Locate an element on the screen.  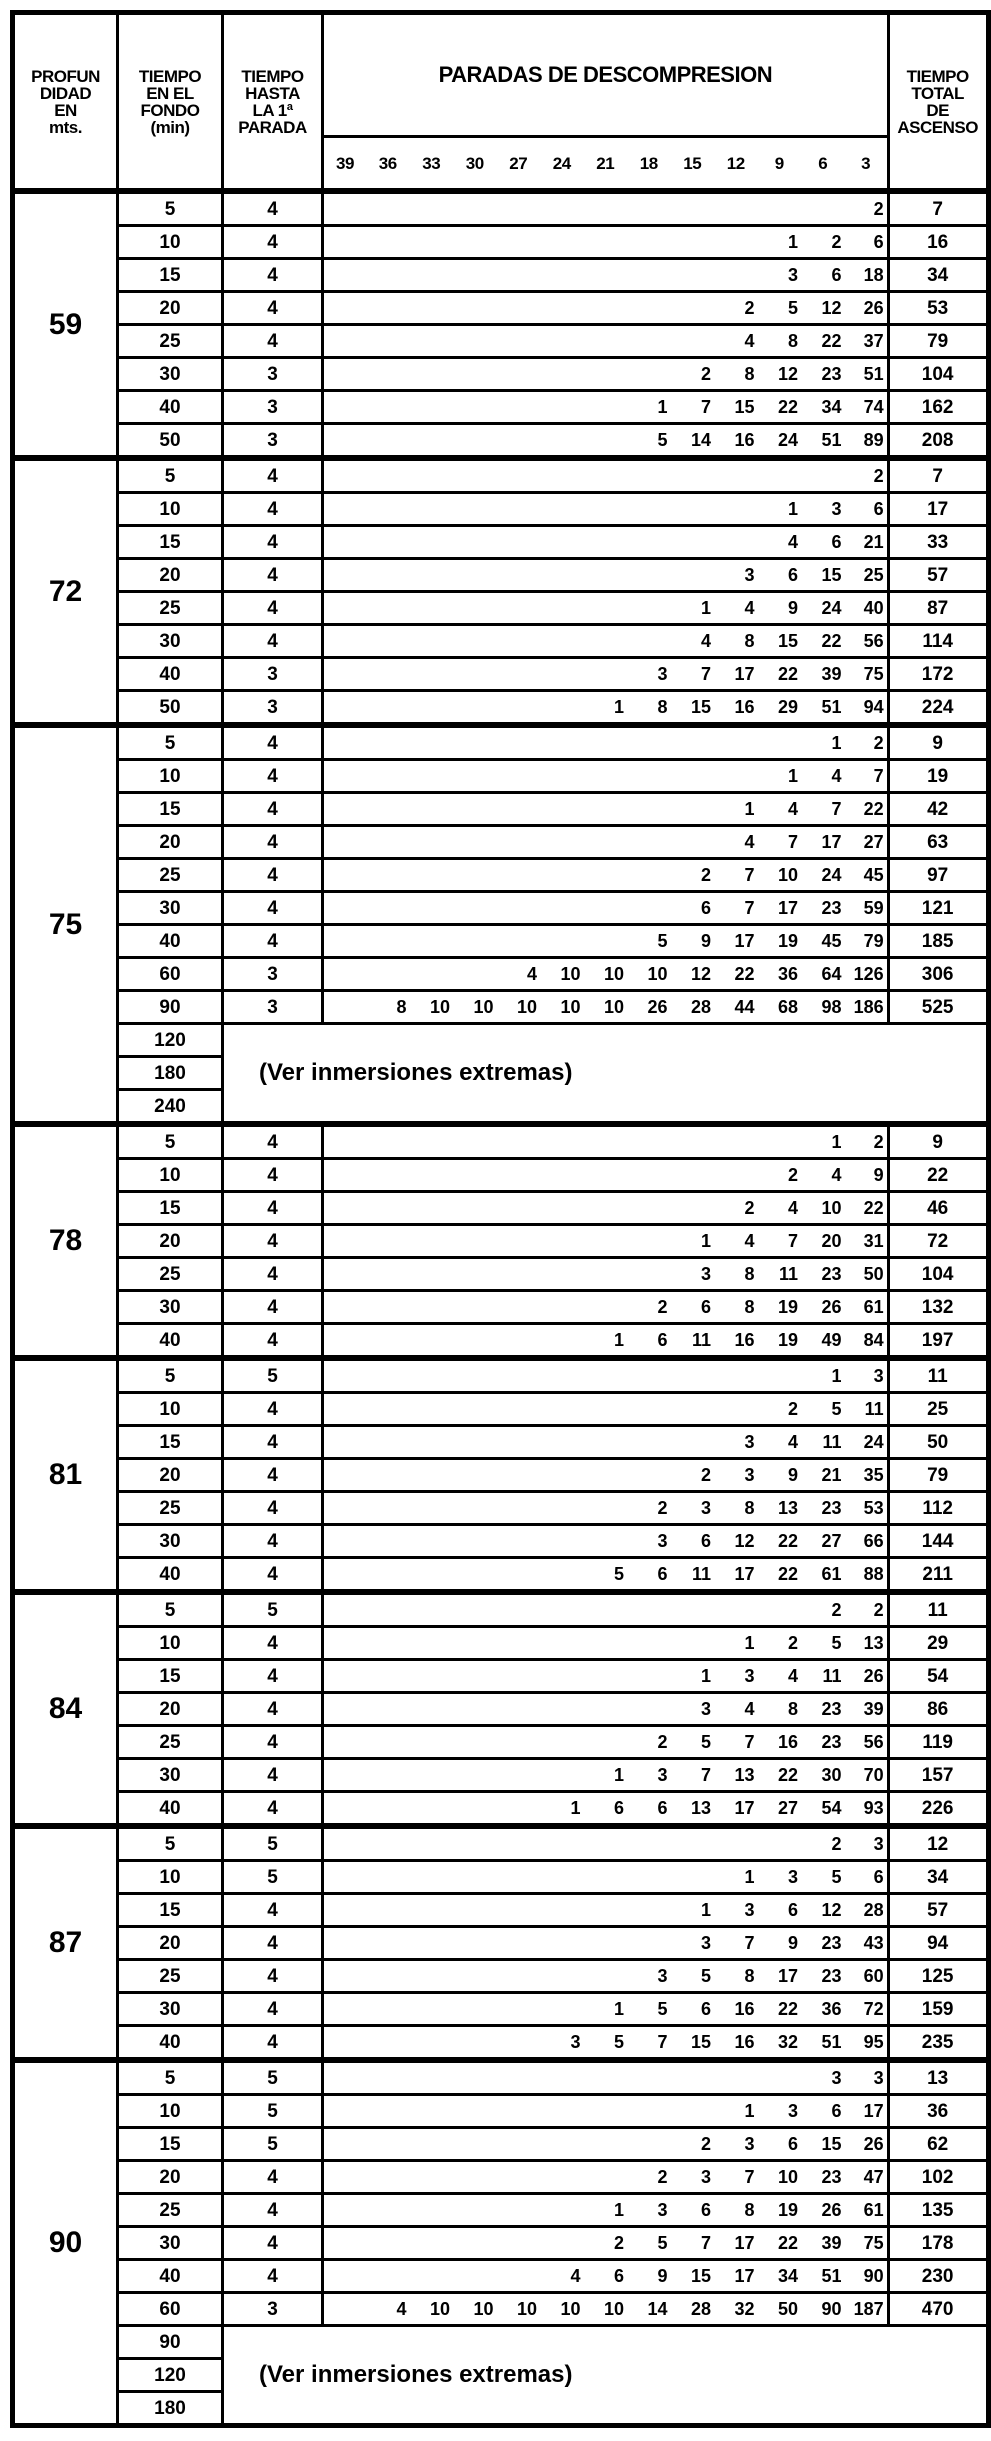
table-row: 180 is located at coordinates (501, 2408).